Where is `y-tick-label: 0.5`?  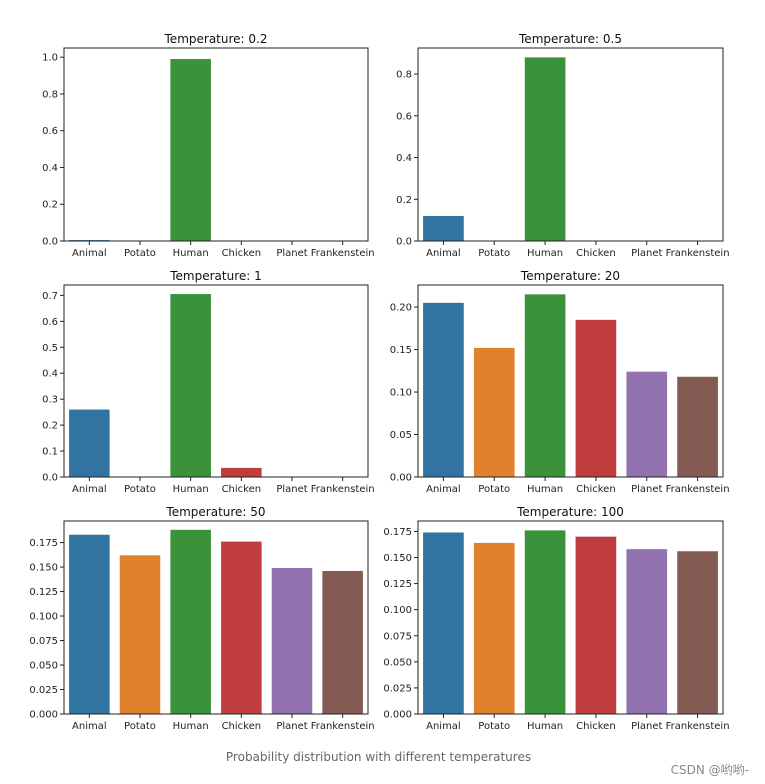 y-tick-label: 0.5 is located at coordinates (50, 348).